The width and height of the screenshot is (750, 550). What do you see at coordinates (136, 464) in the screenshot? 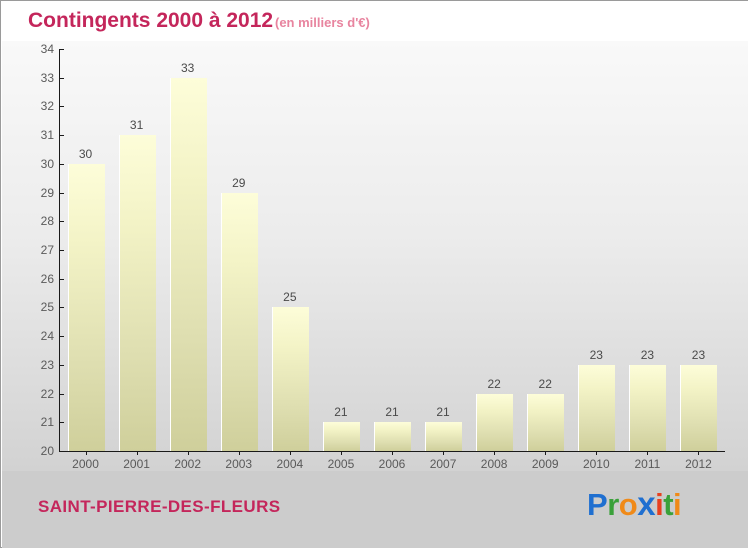
I see `x-axis-tick-label: 2001` at bounding box center [136, 464].